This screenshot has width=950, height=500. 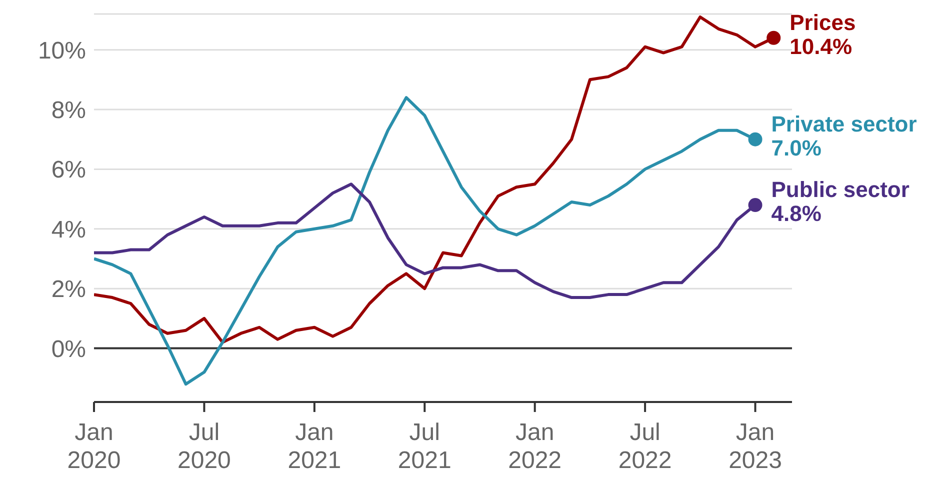 I want to click on data-label: 4.8%, so click(x=796, y=213).